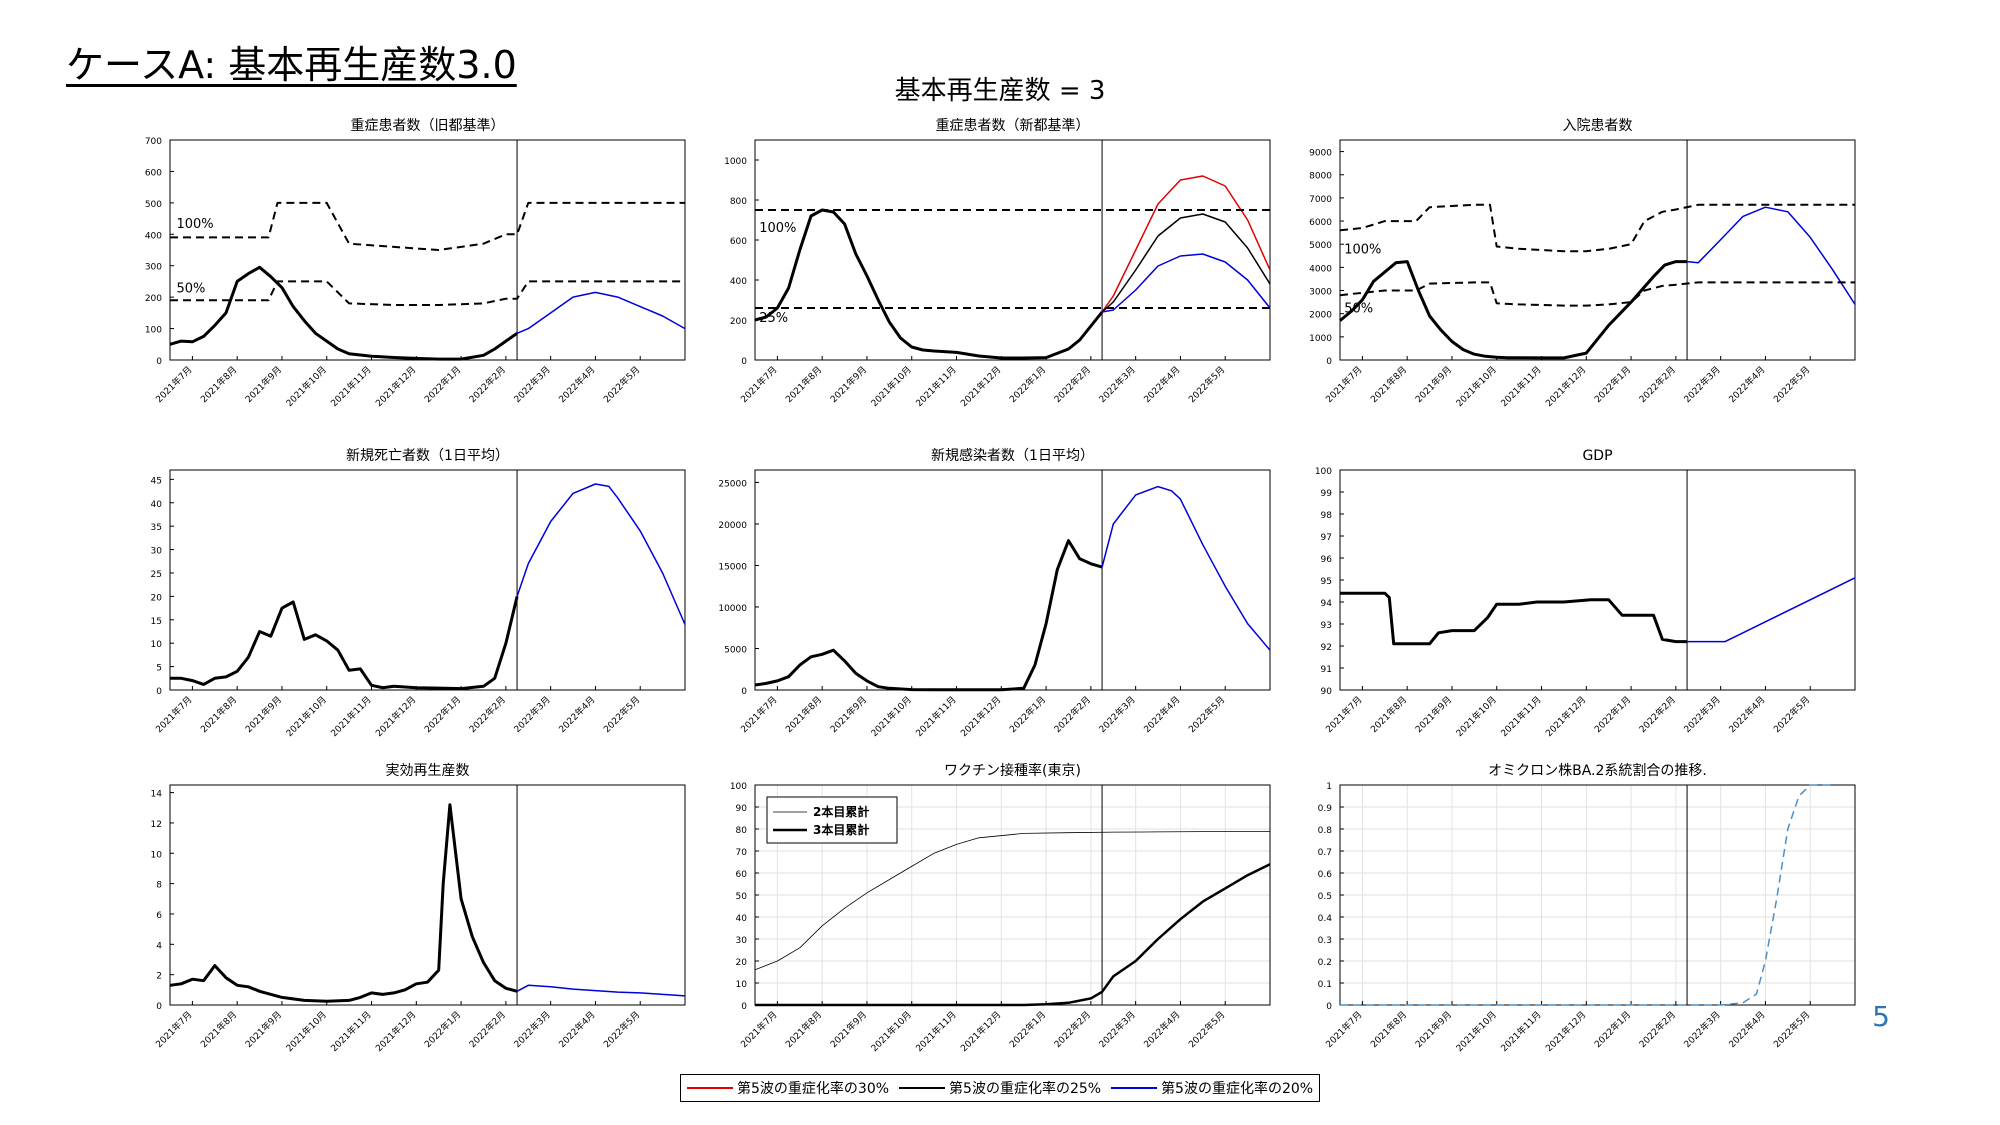 This screenshot has height=1125, width=2000. I want to click on chart-legend-box, so click(832, 820).